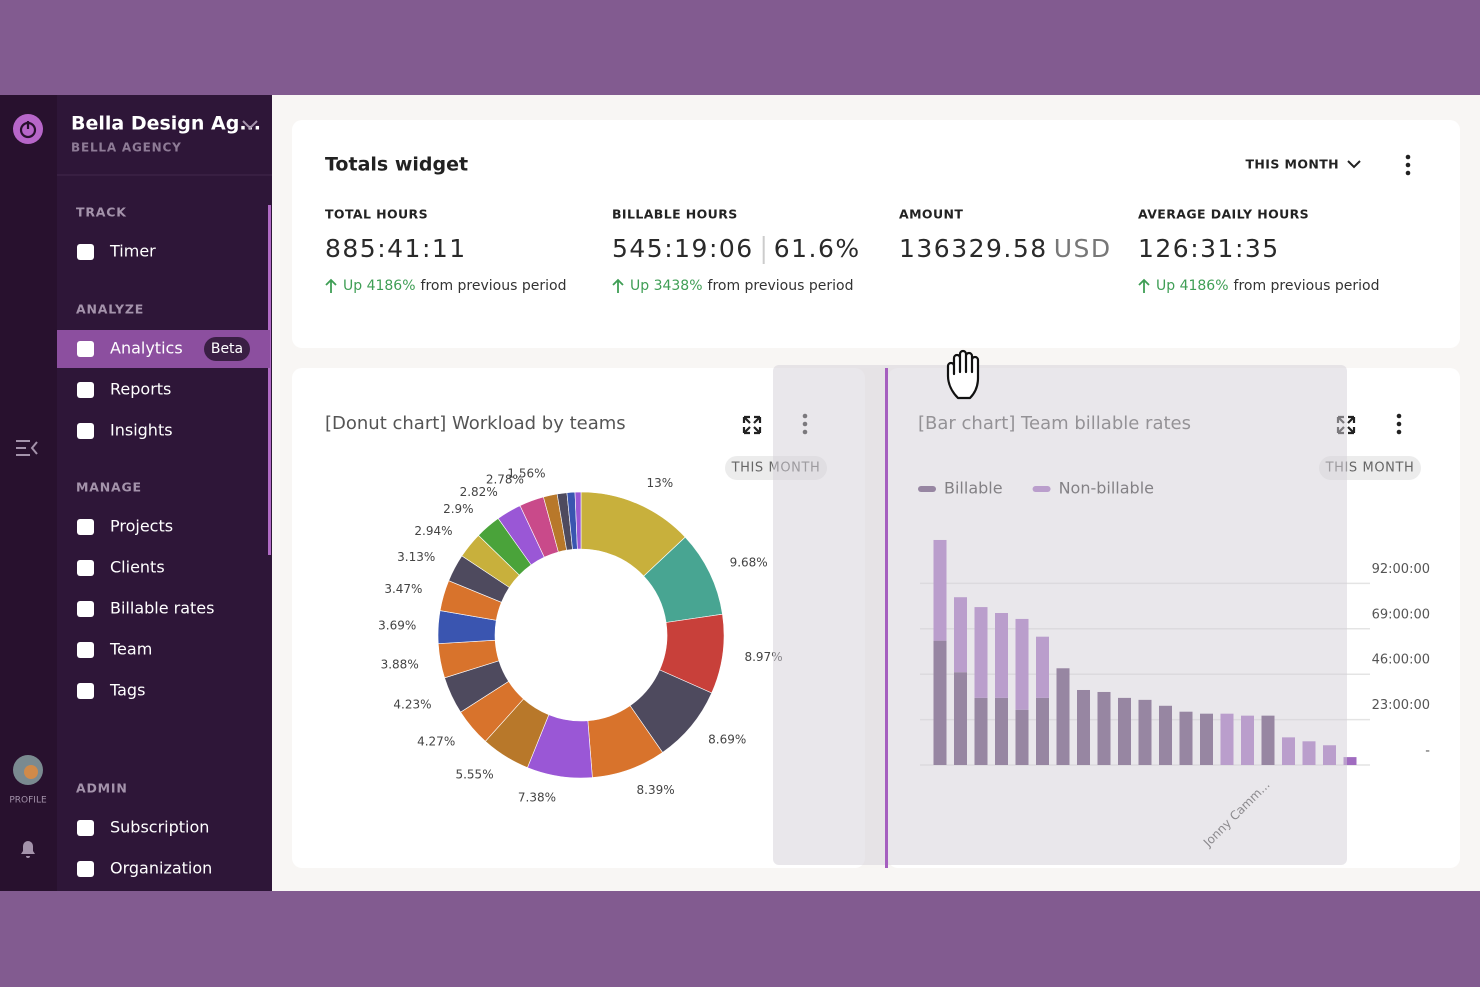  I want to click on nav-item: Tags, so click(127, 690).